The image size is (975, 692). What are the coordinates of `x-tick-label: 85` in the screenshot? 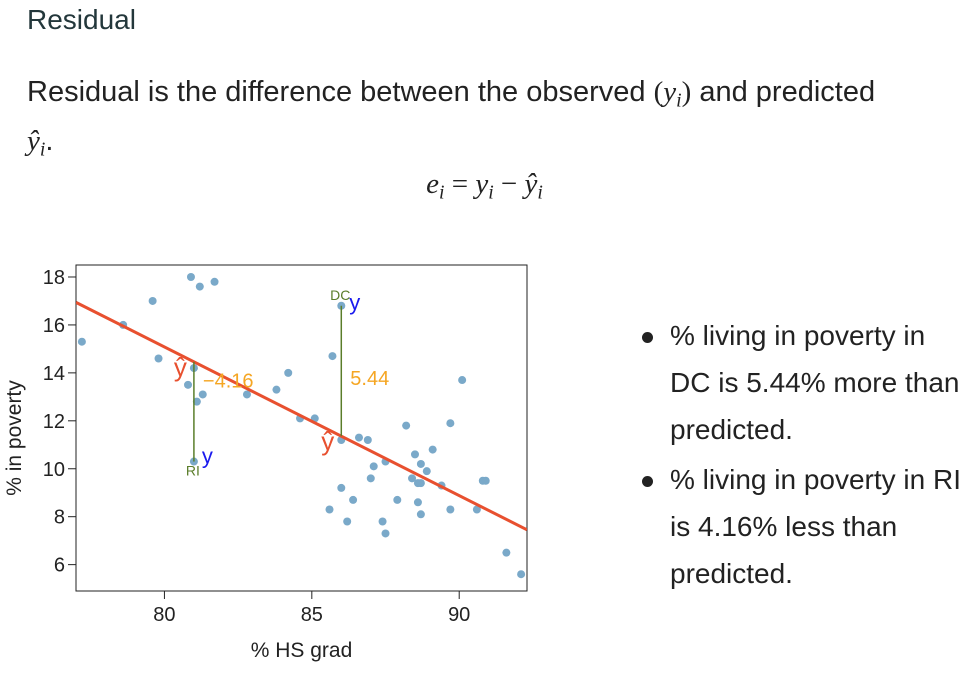 It's located at (312, 615).